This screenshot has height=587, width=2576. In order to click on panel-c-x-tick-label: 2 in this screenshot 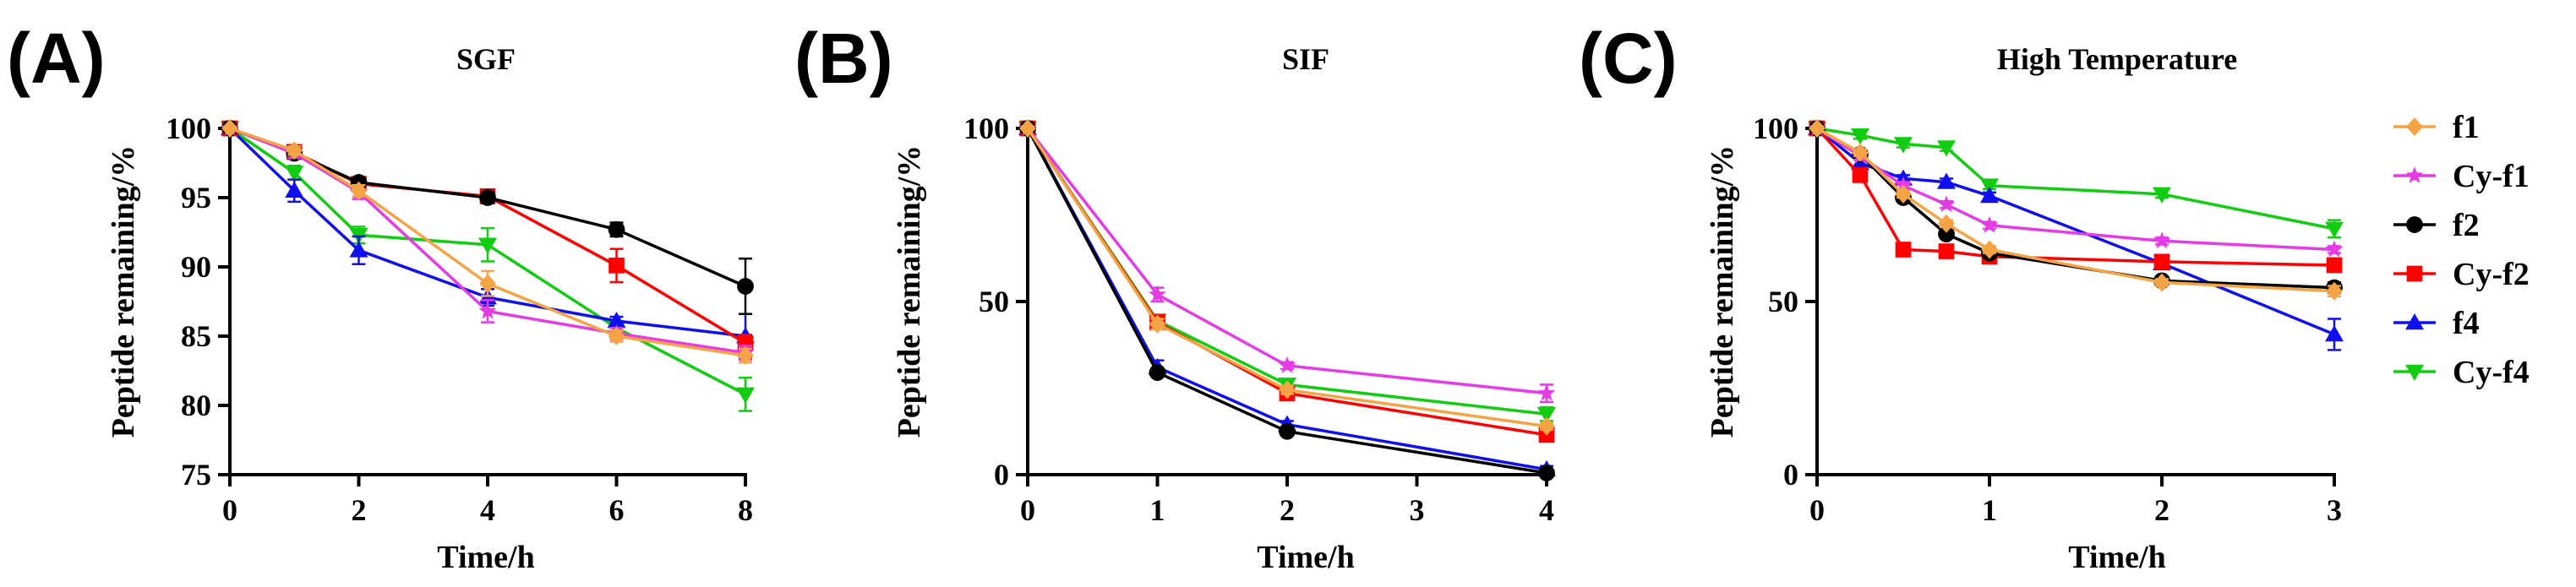, I will do `click(2161, 510)`.